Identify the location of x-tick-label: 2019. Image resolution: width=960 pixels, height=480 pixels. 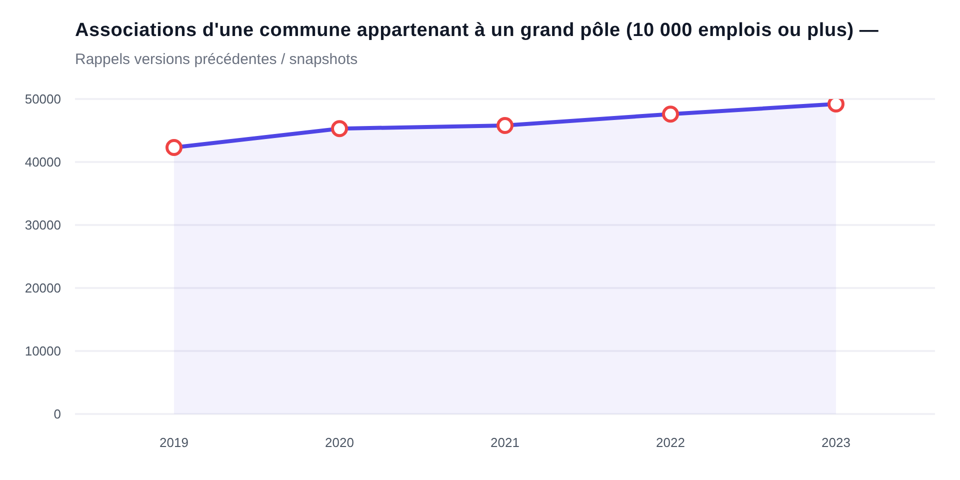
(174, 442).